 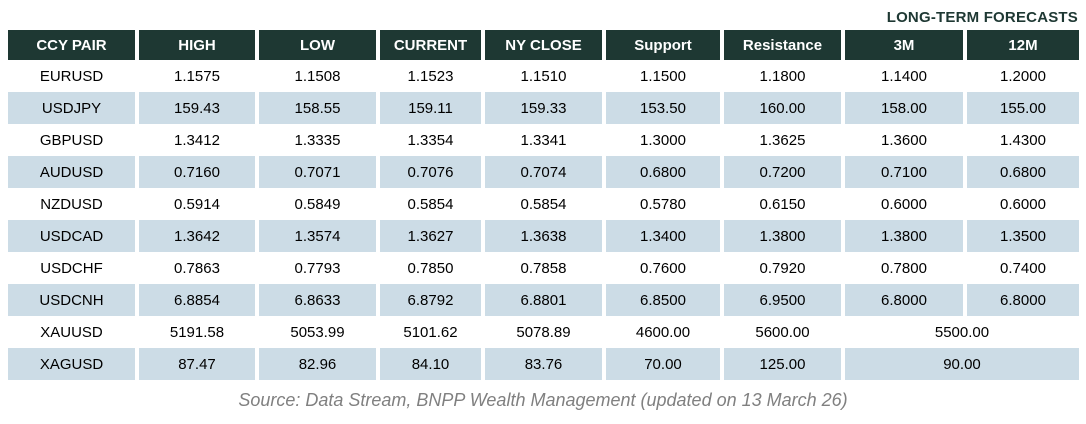 What do you see at coordinates (663, 300) in the screenshot?
I see `support-cell: 6.8500` at bounding box center [663, 300].